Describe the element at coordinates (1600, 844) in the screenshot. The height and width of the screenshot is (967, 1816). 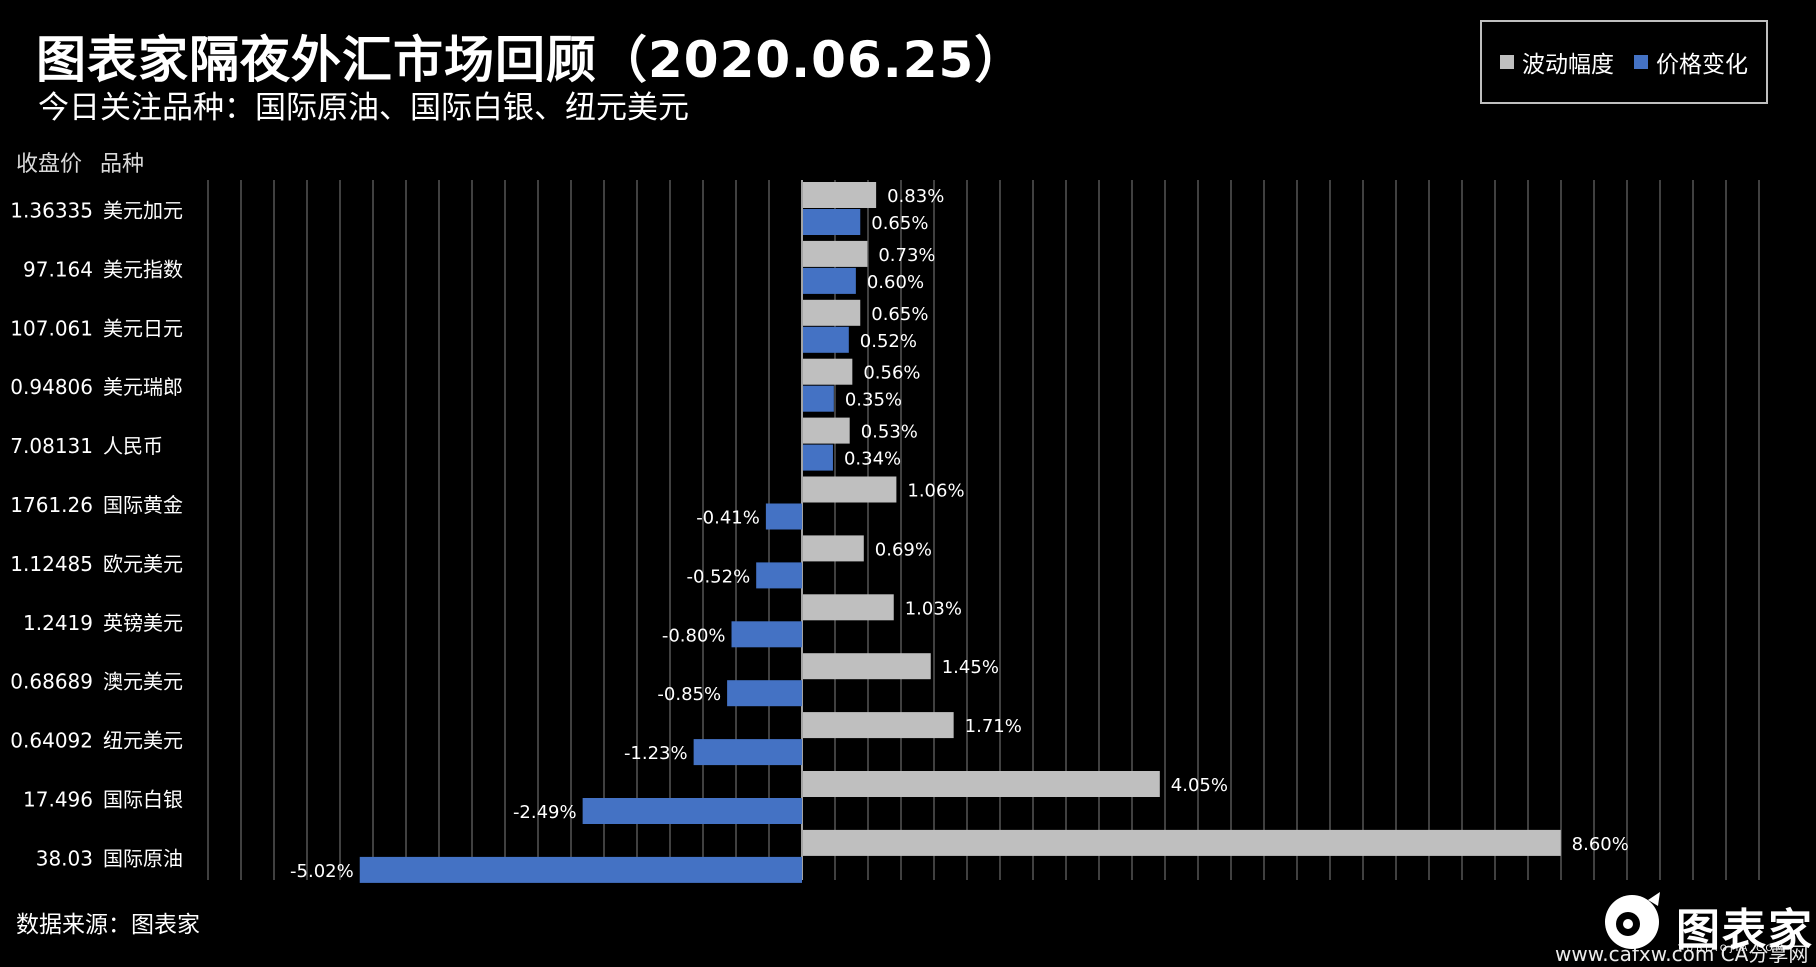
I see `data-label: 8.60%` at that location.